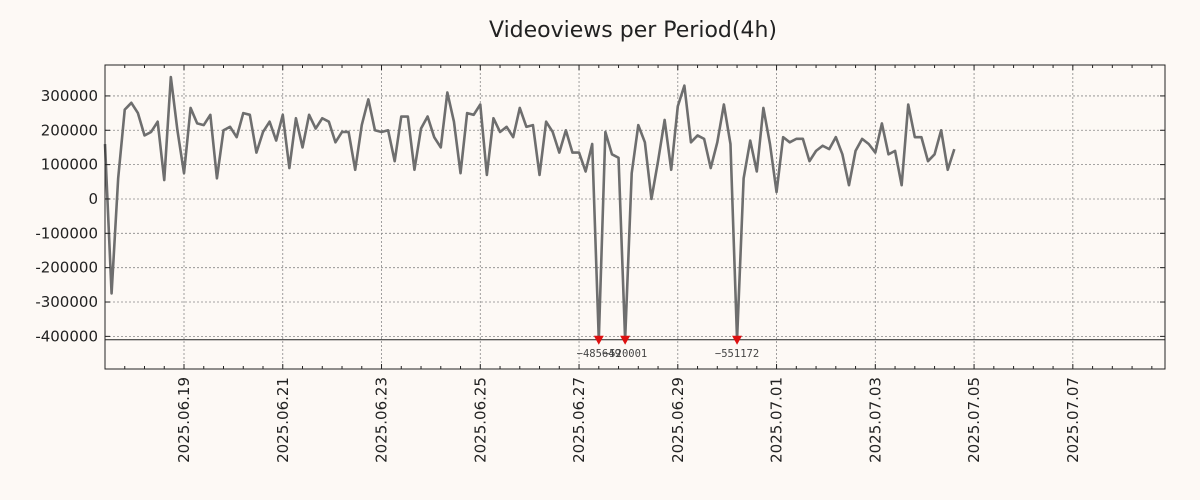 Image resolution: width=1200 pixels, height=500 pixels. Describe the element at coordinates (66, 302) in the screenshot. I see `y-tick-label: -300000` at that location.